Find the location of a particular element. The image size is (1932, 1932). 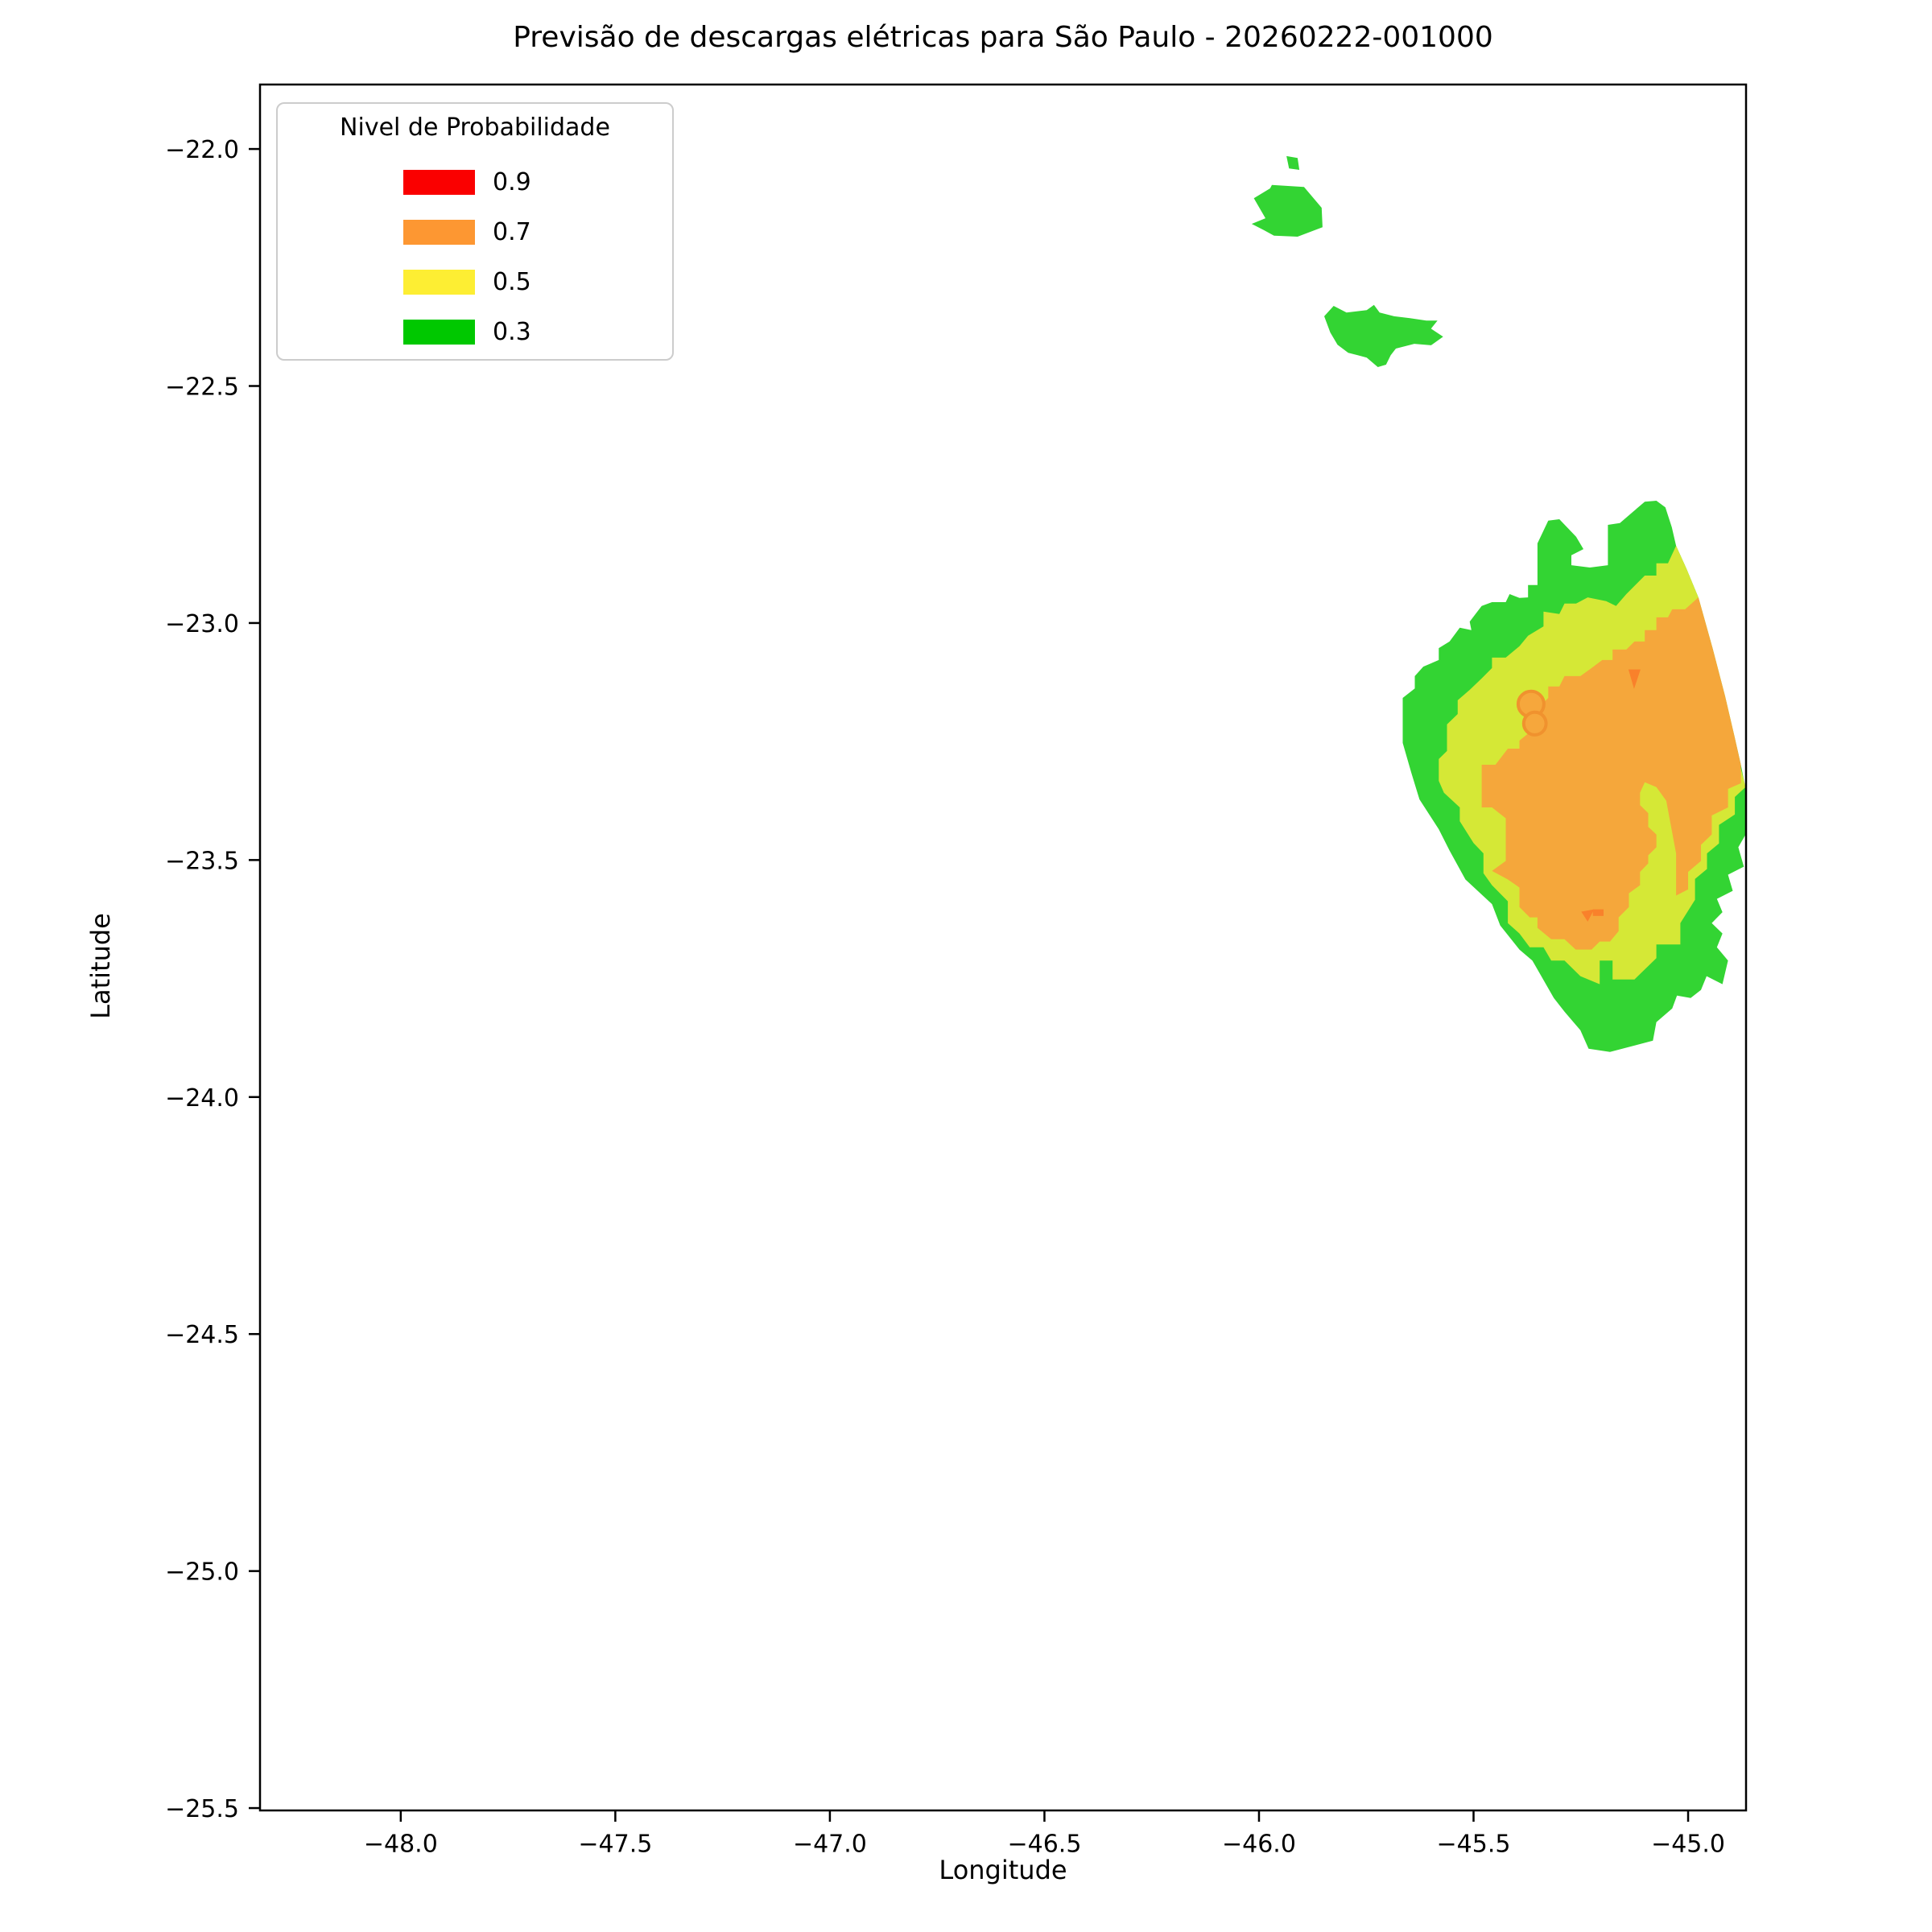

x-tick-label: −47.0 is located at coordinates (830, 1845).